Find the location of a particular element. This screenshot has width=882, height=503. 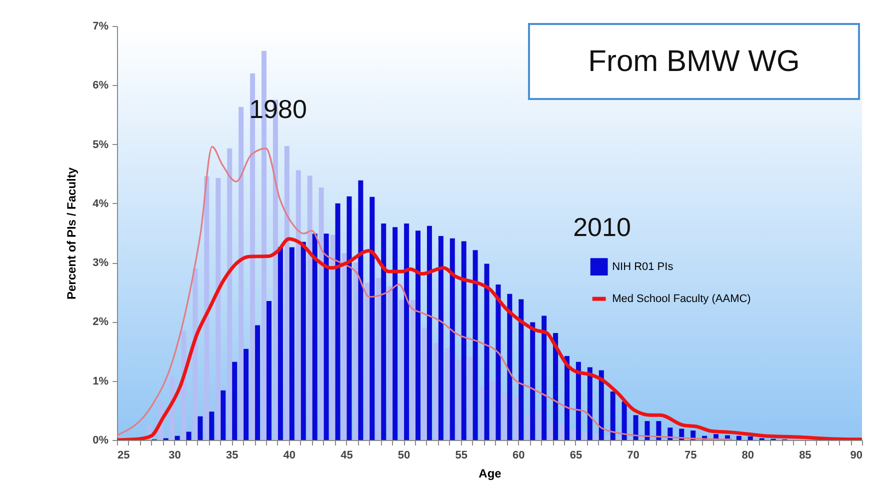

x-tick-label: 65 is located at coordinates (576, 456).